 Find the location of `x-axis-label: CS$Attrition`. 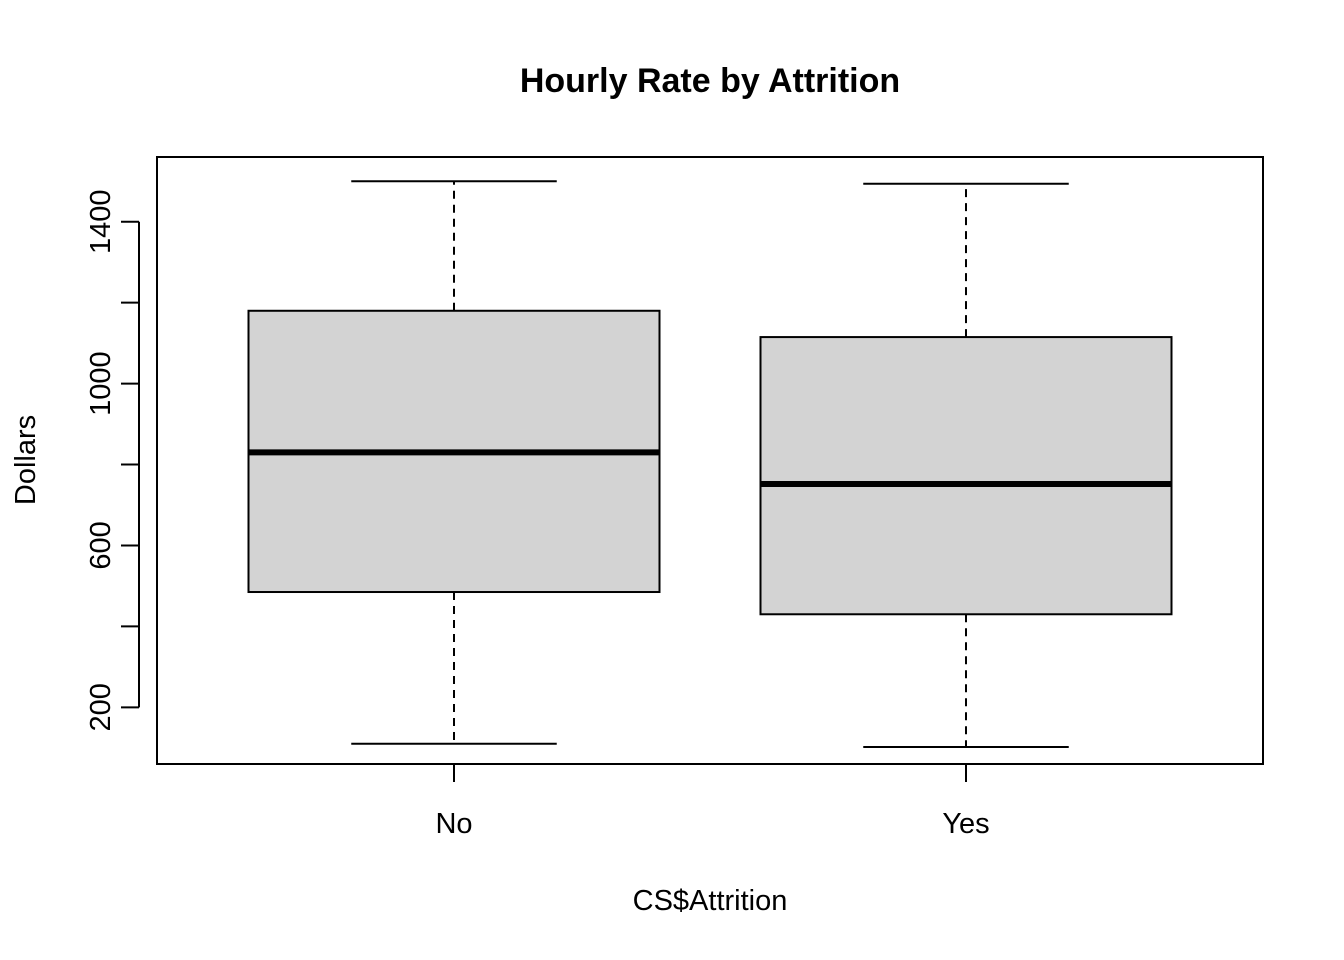

x-axis-label: CS$Attrition is located at coordinates (710, 901).